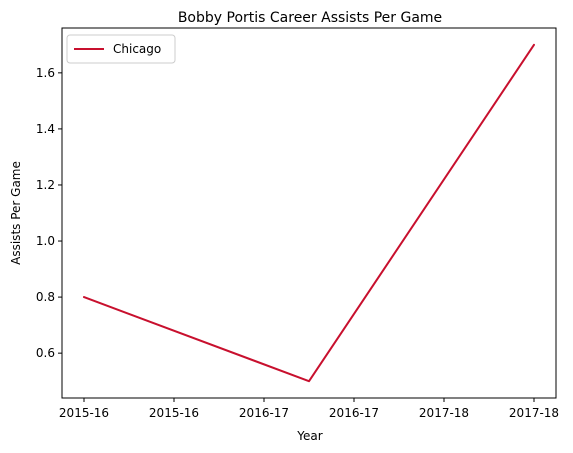  Describe the element at coordinates (310, 18) in the screenshot. I see `chart-title: Bobby Portis Career Assists Per Game` at that location.